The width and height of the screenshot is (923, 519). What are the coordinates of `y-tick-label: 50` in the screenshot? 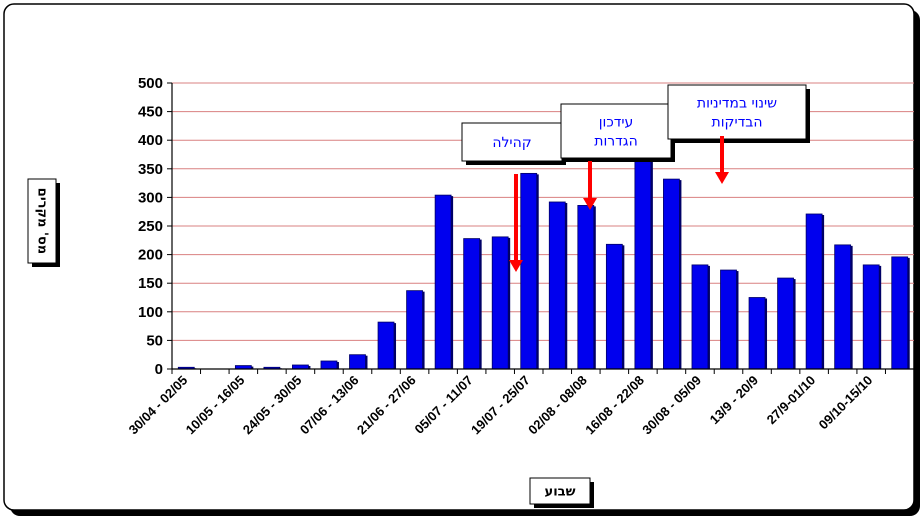 It's located at (154, 340).